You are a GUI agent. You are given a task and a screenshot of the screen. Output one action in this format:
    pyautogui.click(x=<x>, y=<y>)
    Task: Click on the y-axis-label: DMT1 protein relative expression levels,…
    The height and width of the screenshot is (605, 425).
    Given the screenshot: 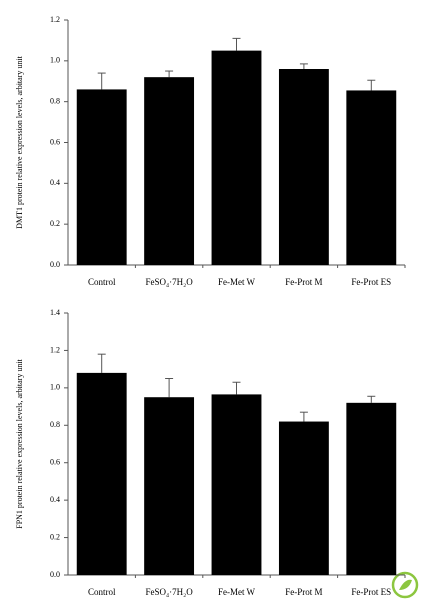 What is the action you would take?
    pyautogui.click(x=19, y=141)
    